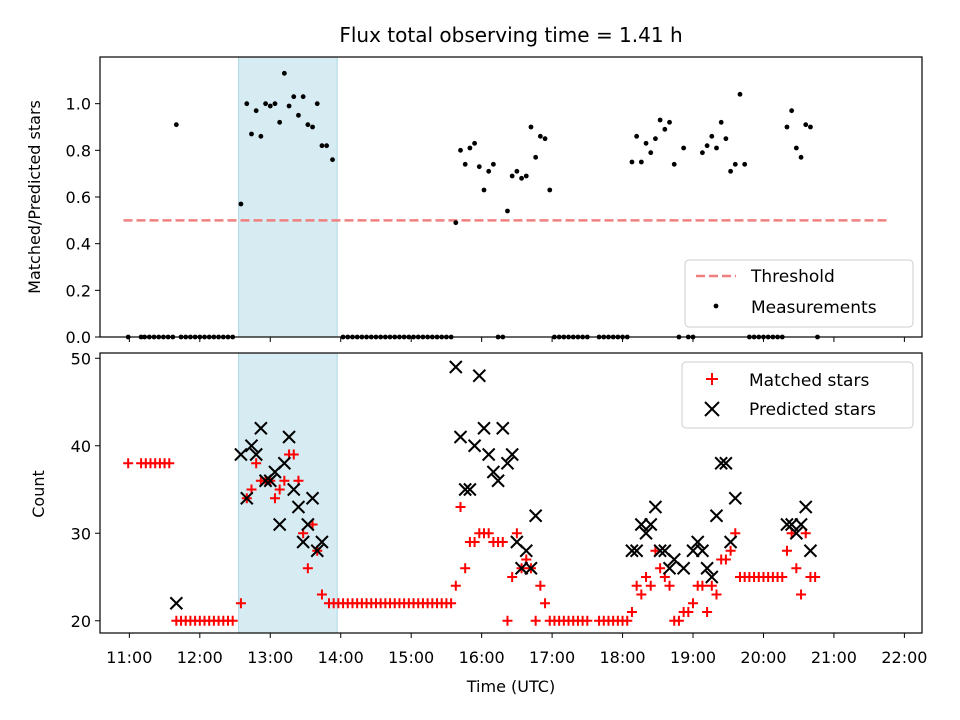  What do you see at coordinates (712, 409) in the screenshot?
I see `predicted-stars-legend-marker` at bounding box center [712, 409].